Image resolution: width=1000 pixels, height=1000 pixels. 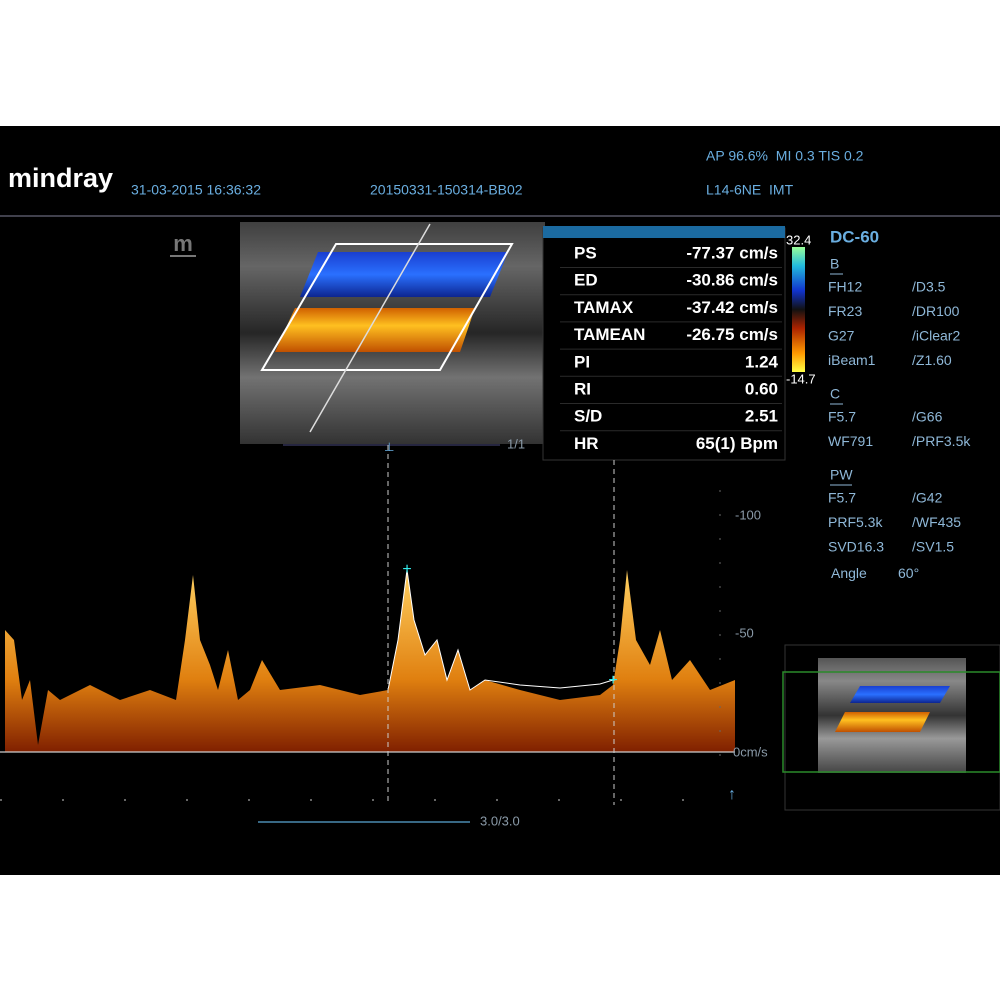 What do you see at coordinates (732, 252) in the screenshot?
I see `measurement-value: -77.37 cm/s` at bounding box center [732, 252].